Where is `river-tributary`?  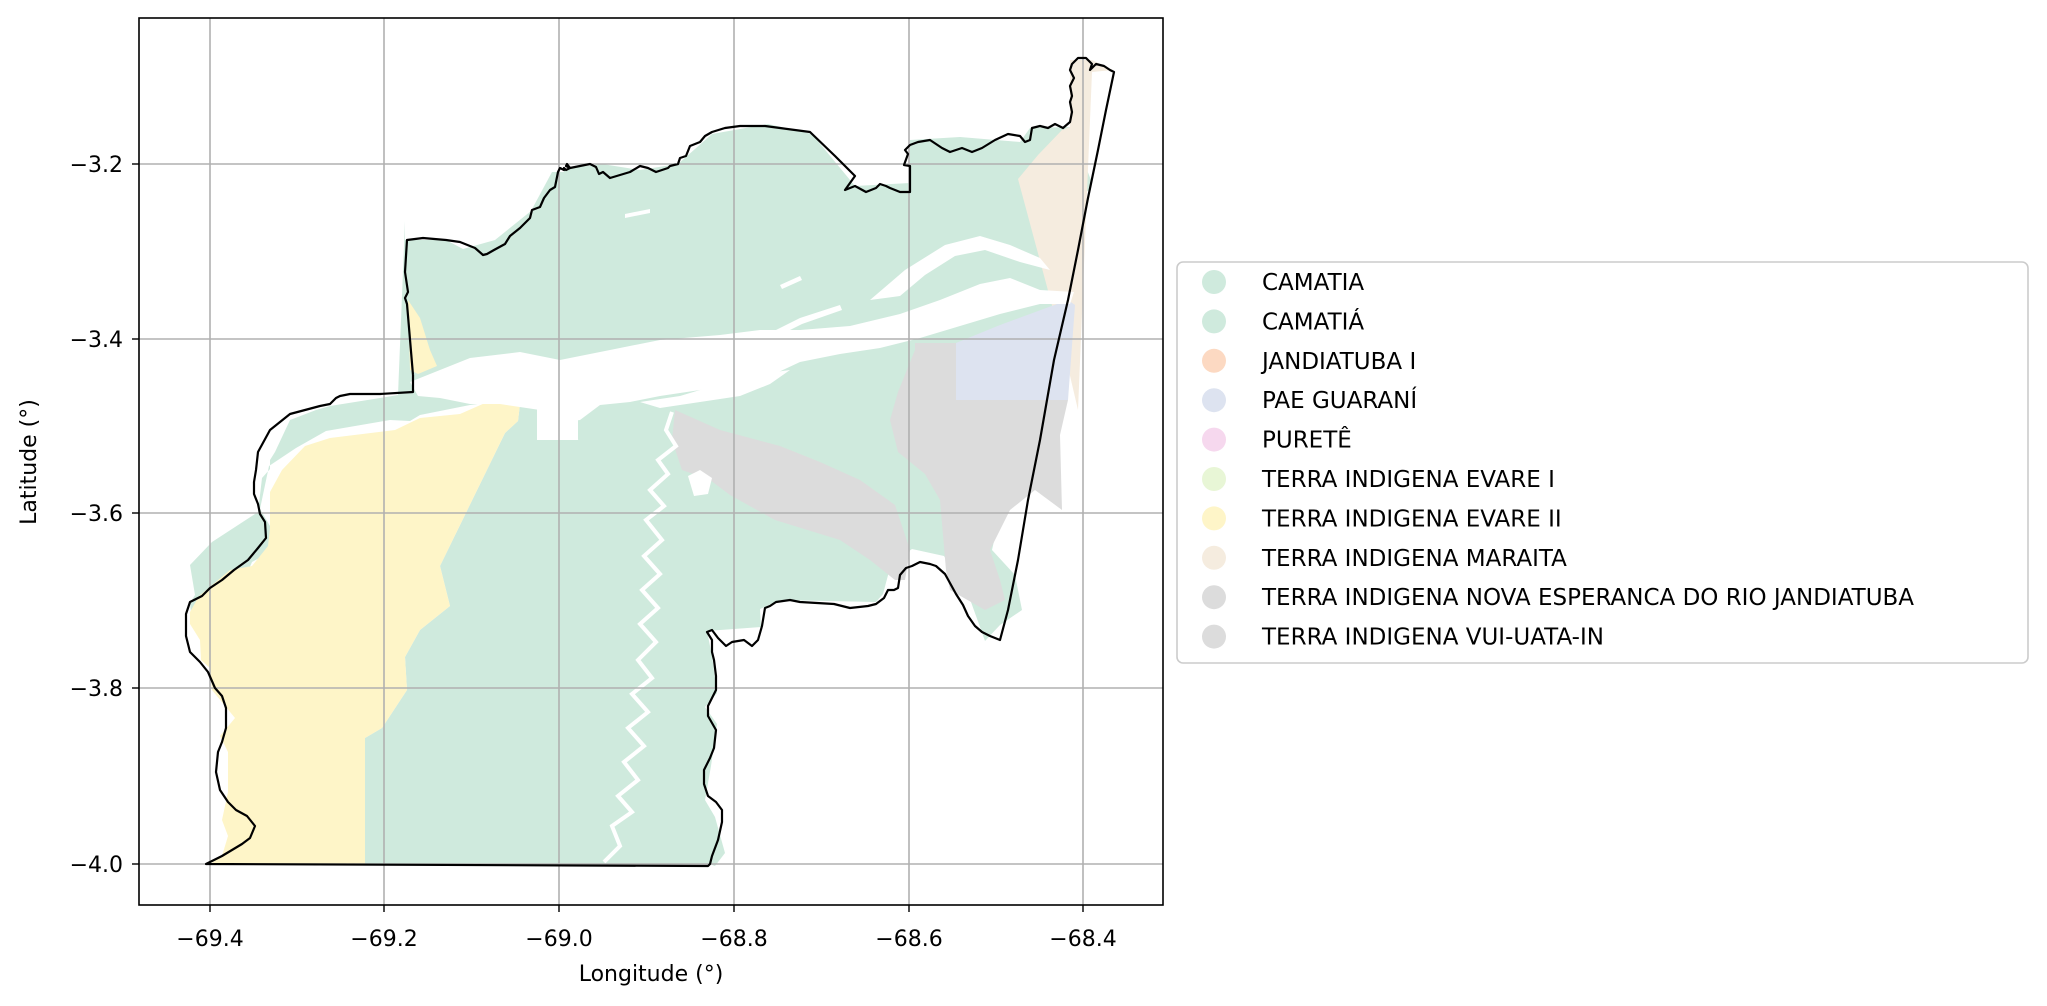
river-tributary is located at coordinates (640, 637).